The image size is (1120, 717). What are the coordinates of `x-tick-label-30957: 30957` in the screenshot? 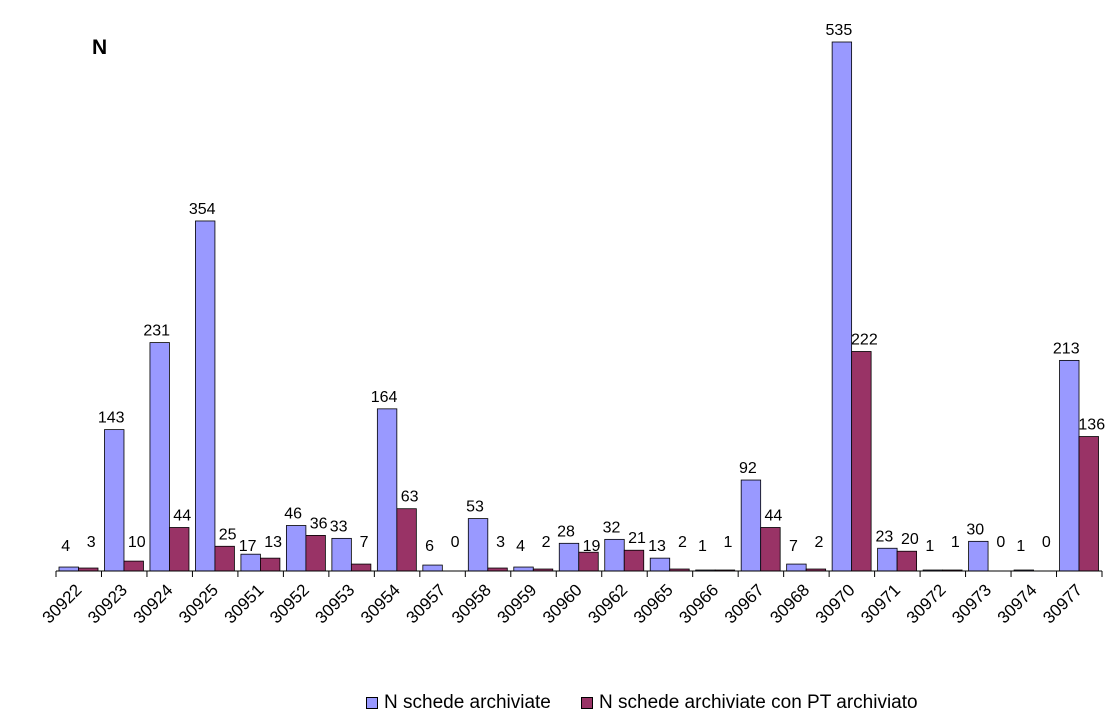 It's located at (426, 603).